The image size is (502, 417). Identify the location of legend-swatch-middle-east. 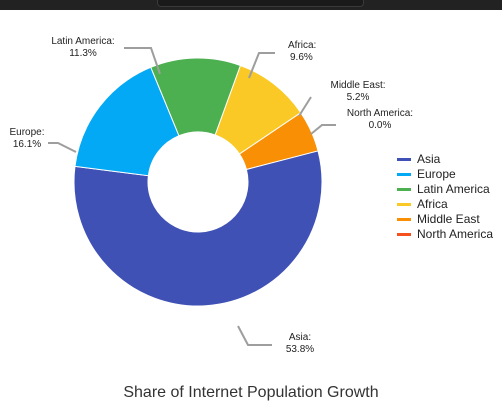
(404, 219).